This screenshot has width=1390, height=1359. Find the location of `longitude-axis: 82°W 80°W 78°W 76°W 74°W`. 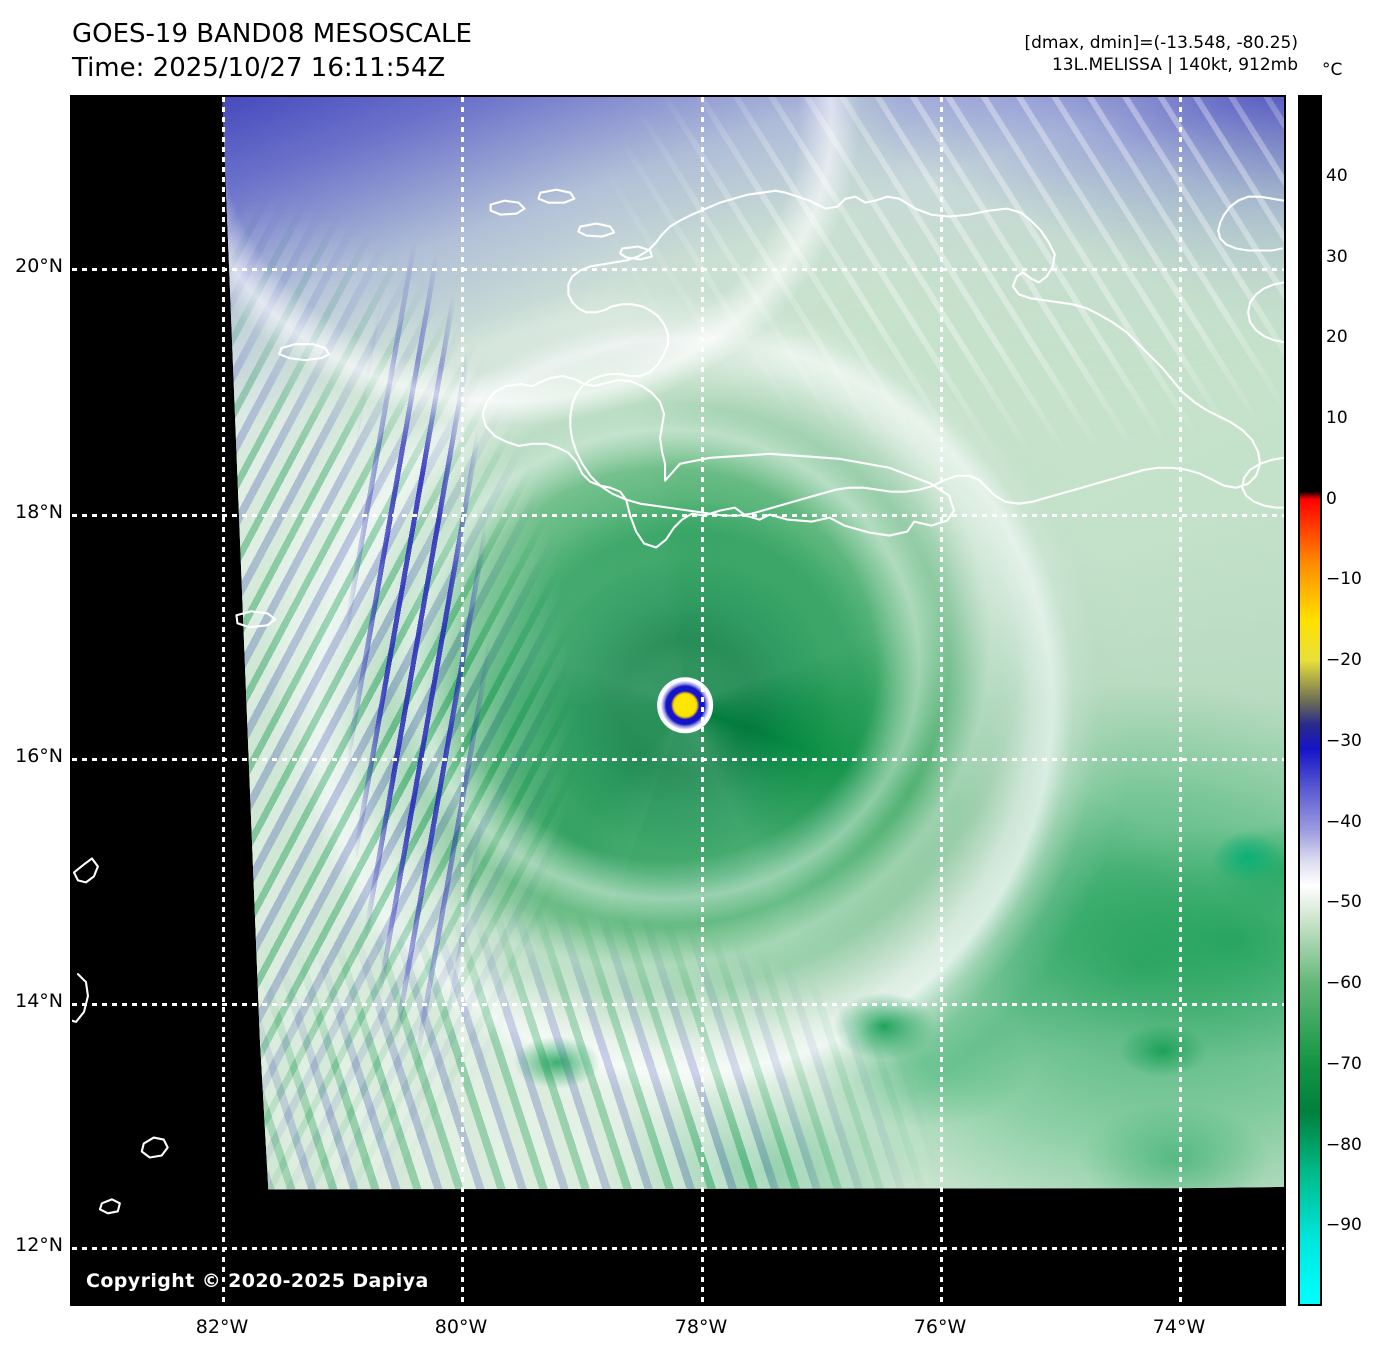

longitude-axis: 82°W 80°W 78°W 76°W 74°W is located at coordinates (678, 1331).